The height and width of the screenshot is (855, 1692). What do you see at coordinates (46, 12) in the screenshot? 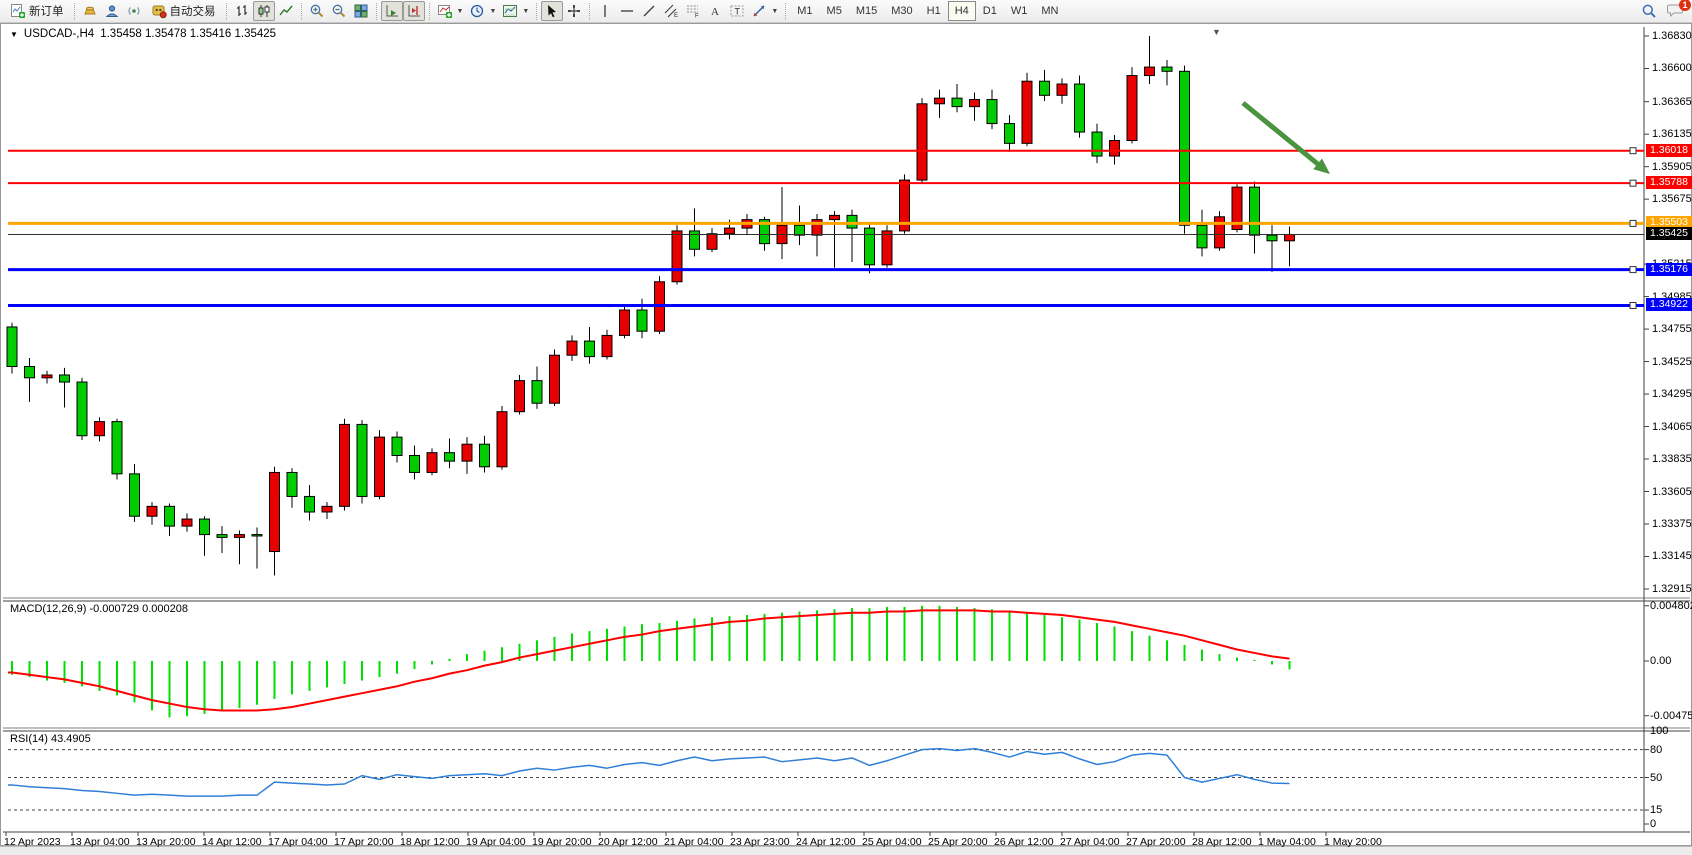
I see `new-order-label: 新订单` at bounding box center [46, 12].